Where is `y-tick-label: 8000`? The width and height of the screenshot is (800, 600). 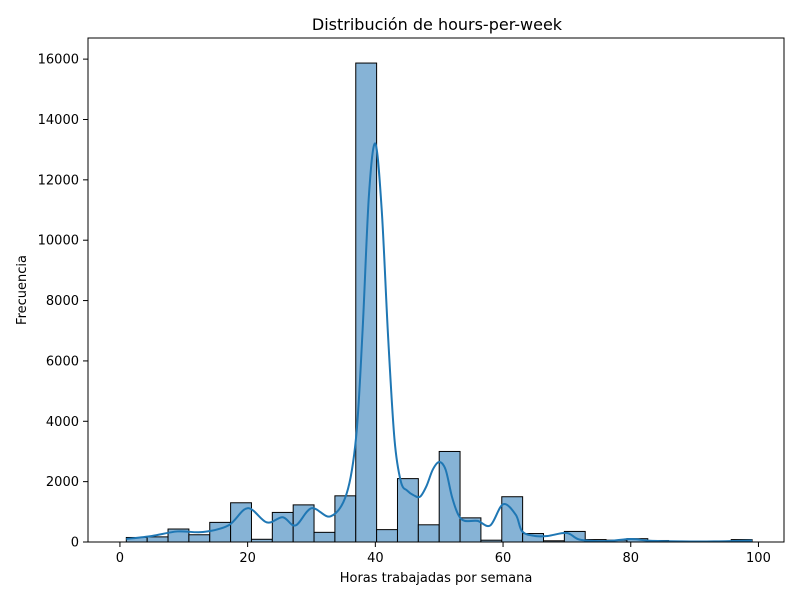 y-tick-label: 8000 is located at coordinates (62, 301).